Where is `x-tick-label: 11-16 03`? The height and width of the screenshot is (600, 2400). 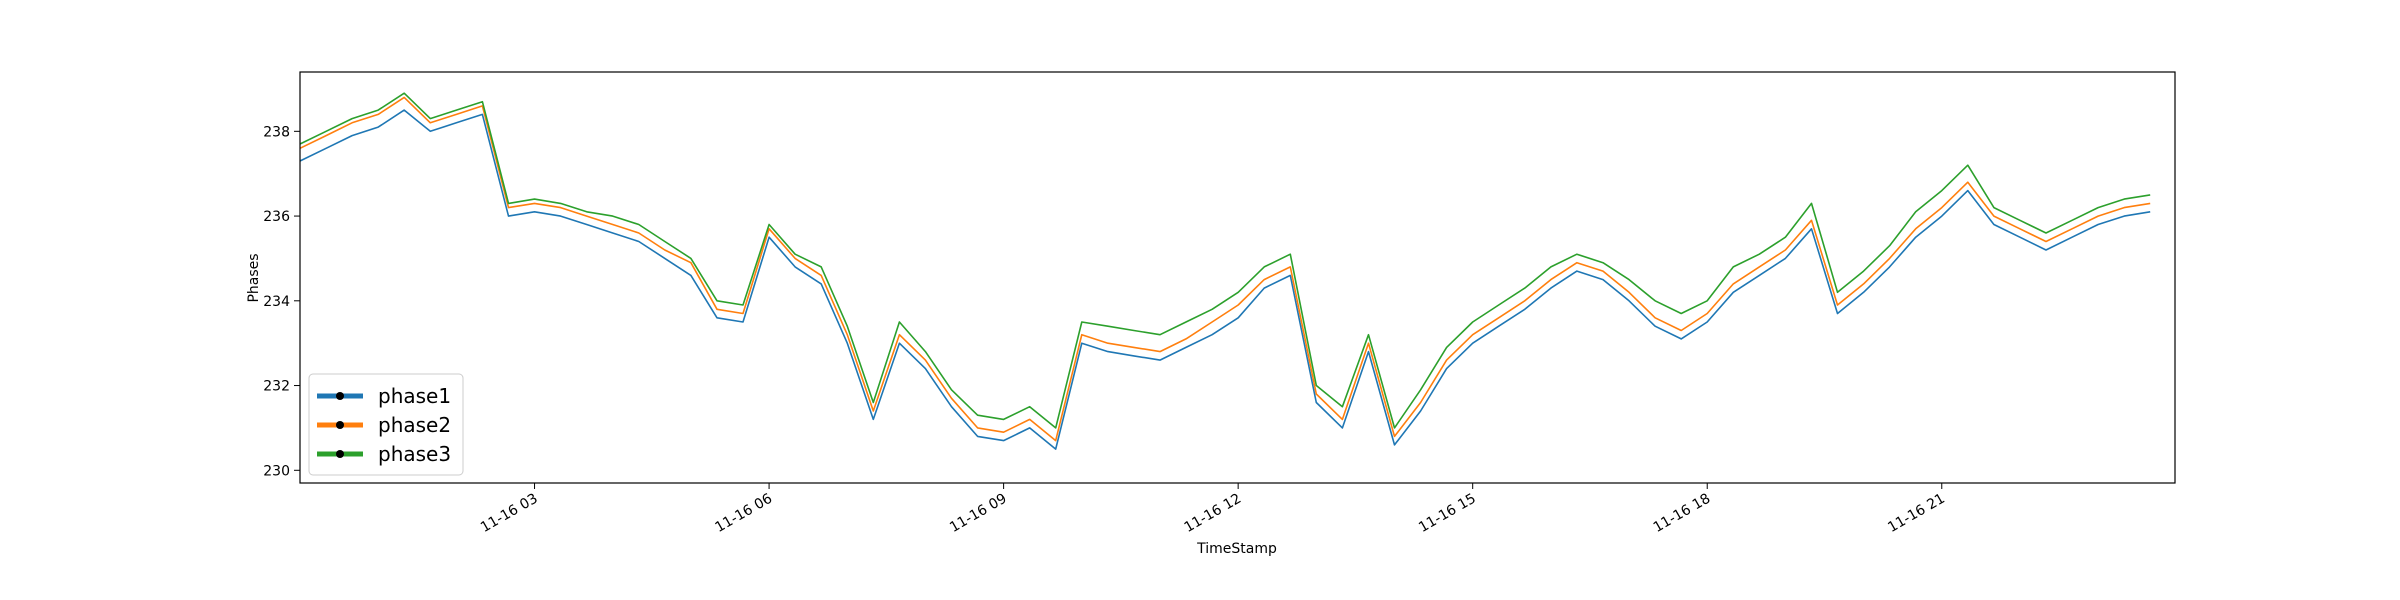
x-tick-label: 11-16 03 is located at coordinates (509, 513).